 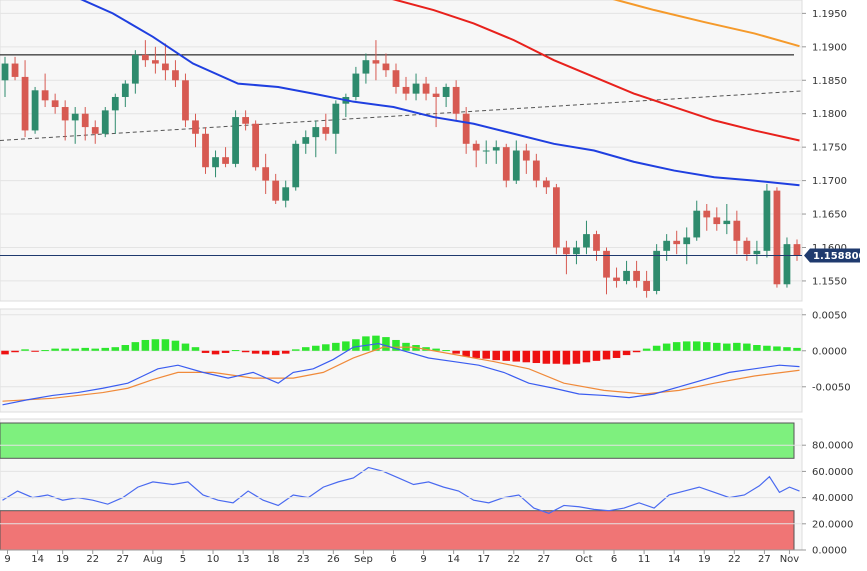 I want to click on trend-line, so click(x=401, y=115).